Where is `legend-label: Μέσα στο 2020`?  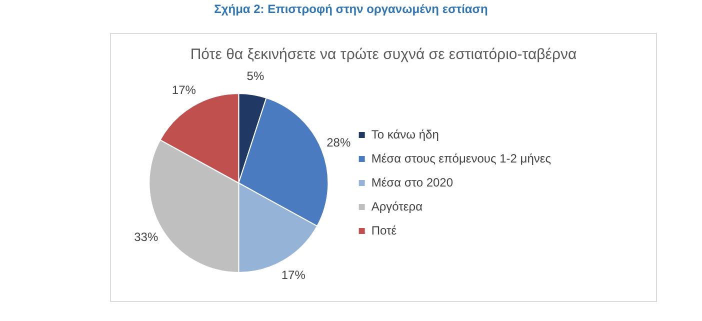 legend-label: Μέσα στο 2020 is located at coordinates (412, 182).